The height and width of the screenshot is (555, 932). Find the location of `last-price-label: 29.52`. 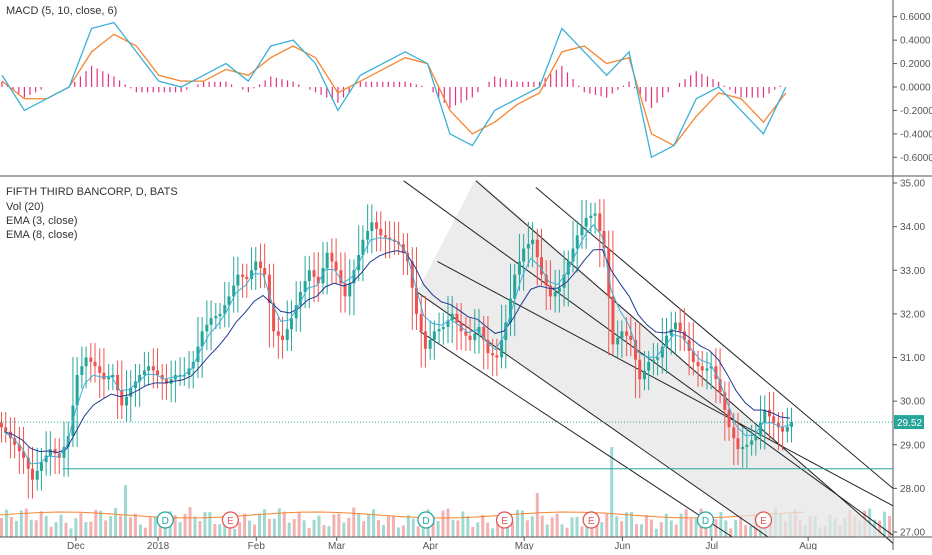

last-price-label: 29.52 is located at coordinates (909, 423).